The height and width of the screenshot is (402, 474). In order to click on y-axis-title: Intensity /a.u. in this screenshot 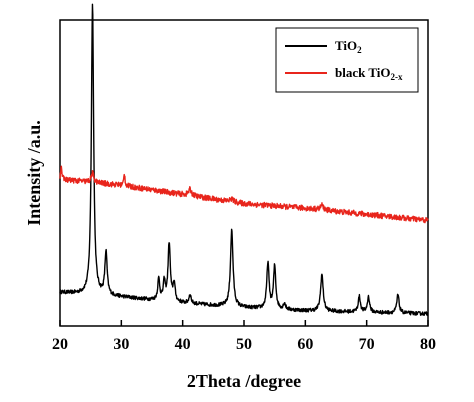, I will do `click(34, 173)`.